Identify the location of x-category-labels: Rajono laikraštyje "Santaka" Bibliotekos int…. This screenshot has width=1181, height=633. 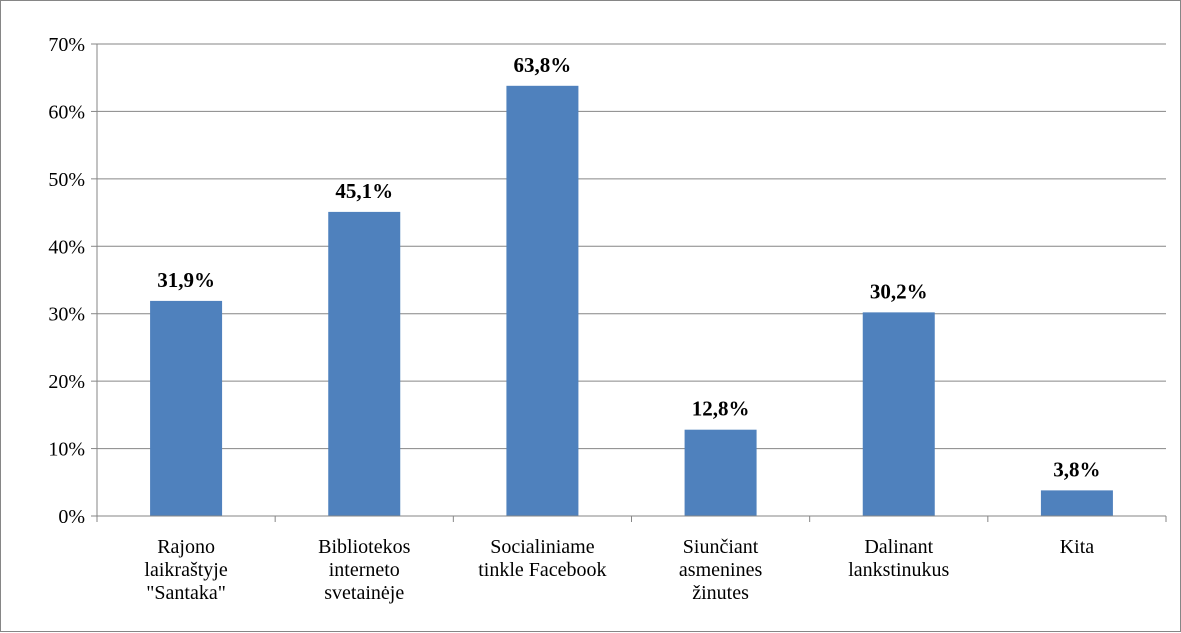
(619, 570).